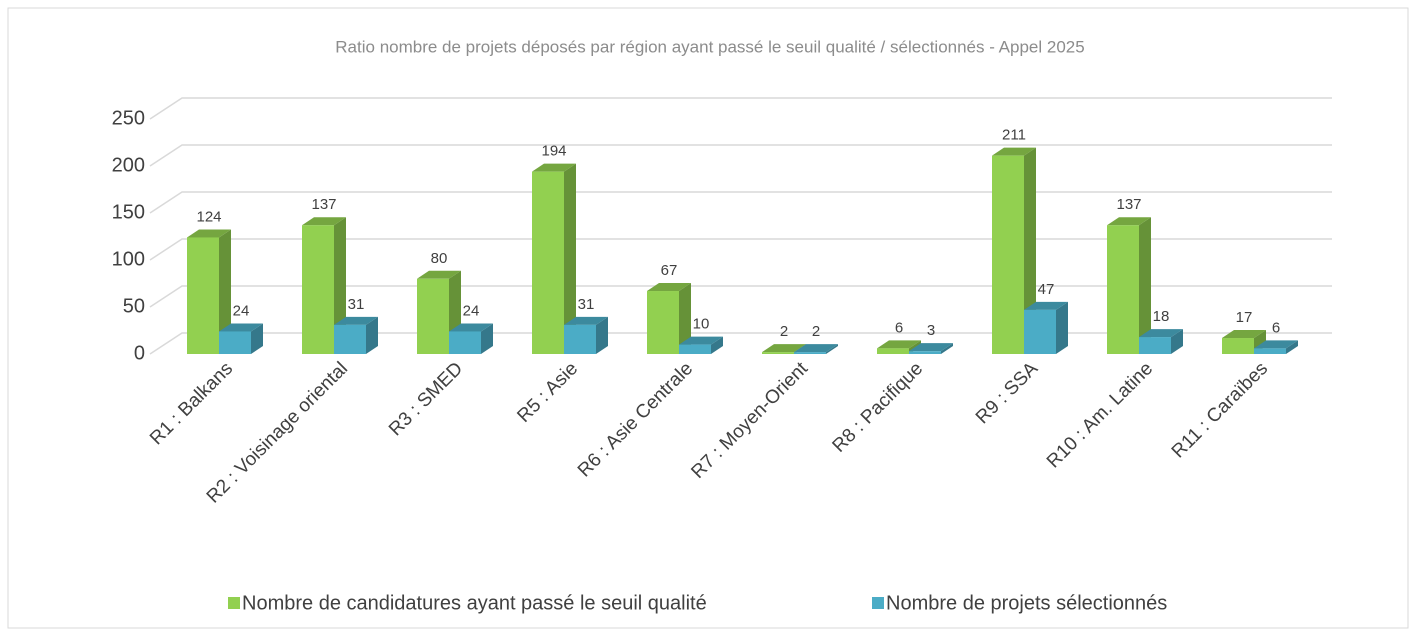 The image size is (1417, 631). Describe the element at coordinates (1026, 603) in the screenshot. I see `legend-label: Nombre de projets sélectionnés` at that location.